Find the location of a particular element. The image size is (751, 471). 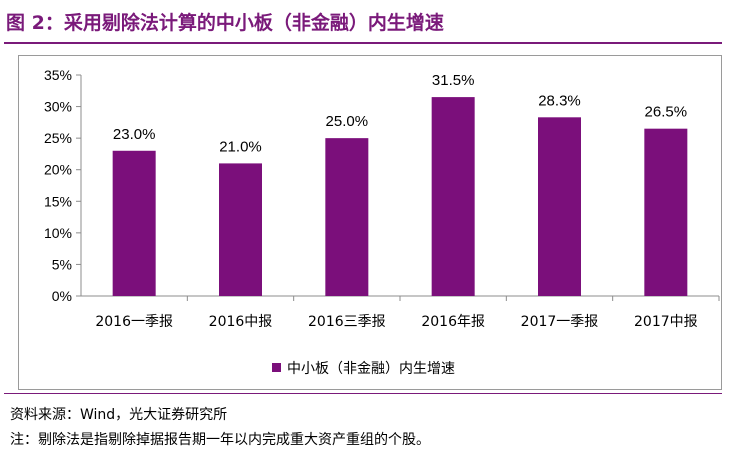

data-label: 23.0% is located at coordinates (134, 134).